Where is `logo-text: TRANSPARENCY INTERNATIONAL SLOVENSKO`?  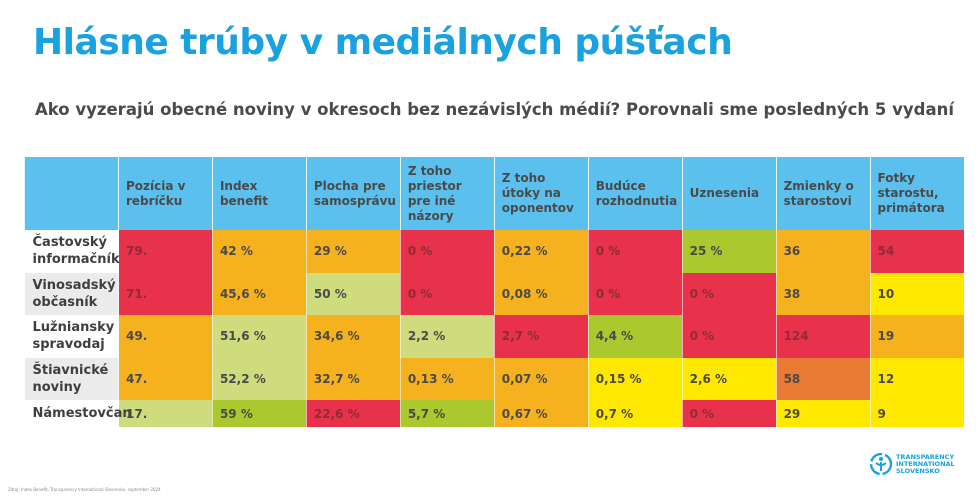 logo-text: TRANSPARENCY INTERNATIONAL SLOVENSKO is located at coordinates (925, 463).